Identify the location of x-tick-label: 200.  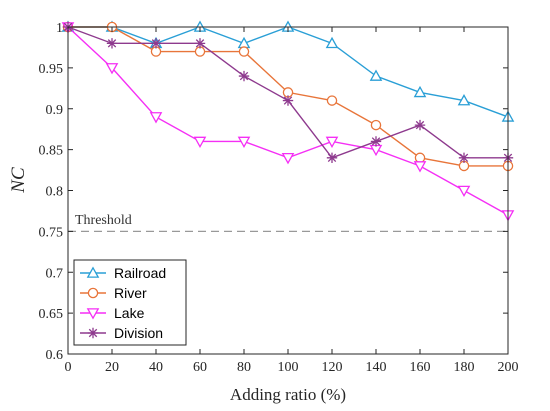
(508, 367).